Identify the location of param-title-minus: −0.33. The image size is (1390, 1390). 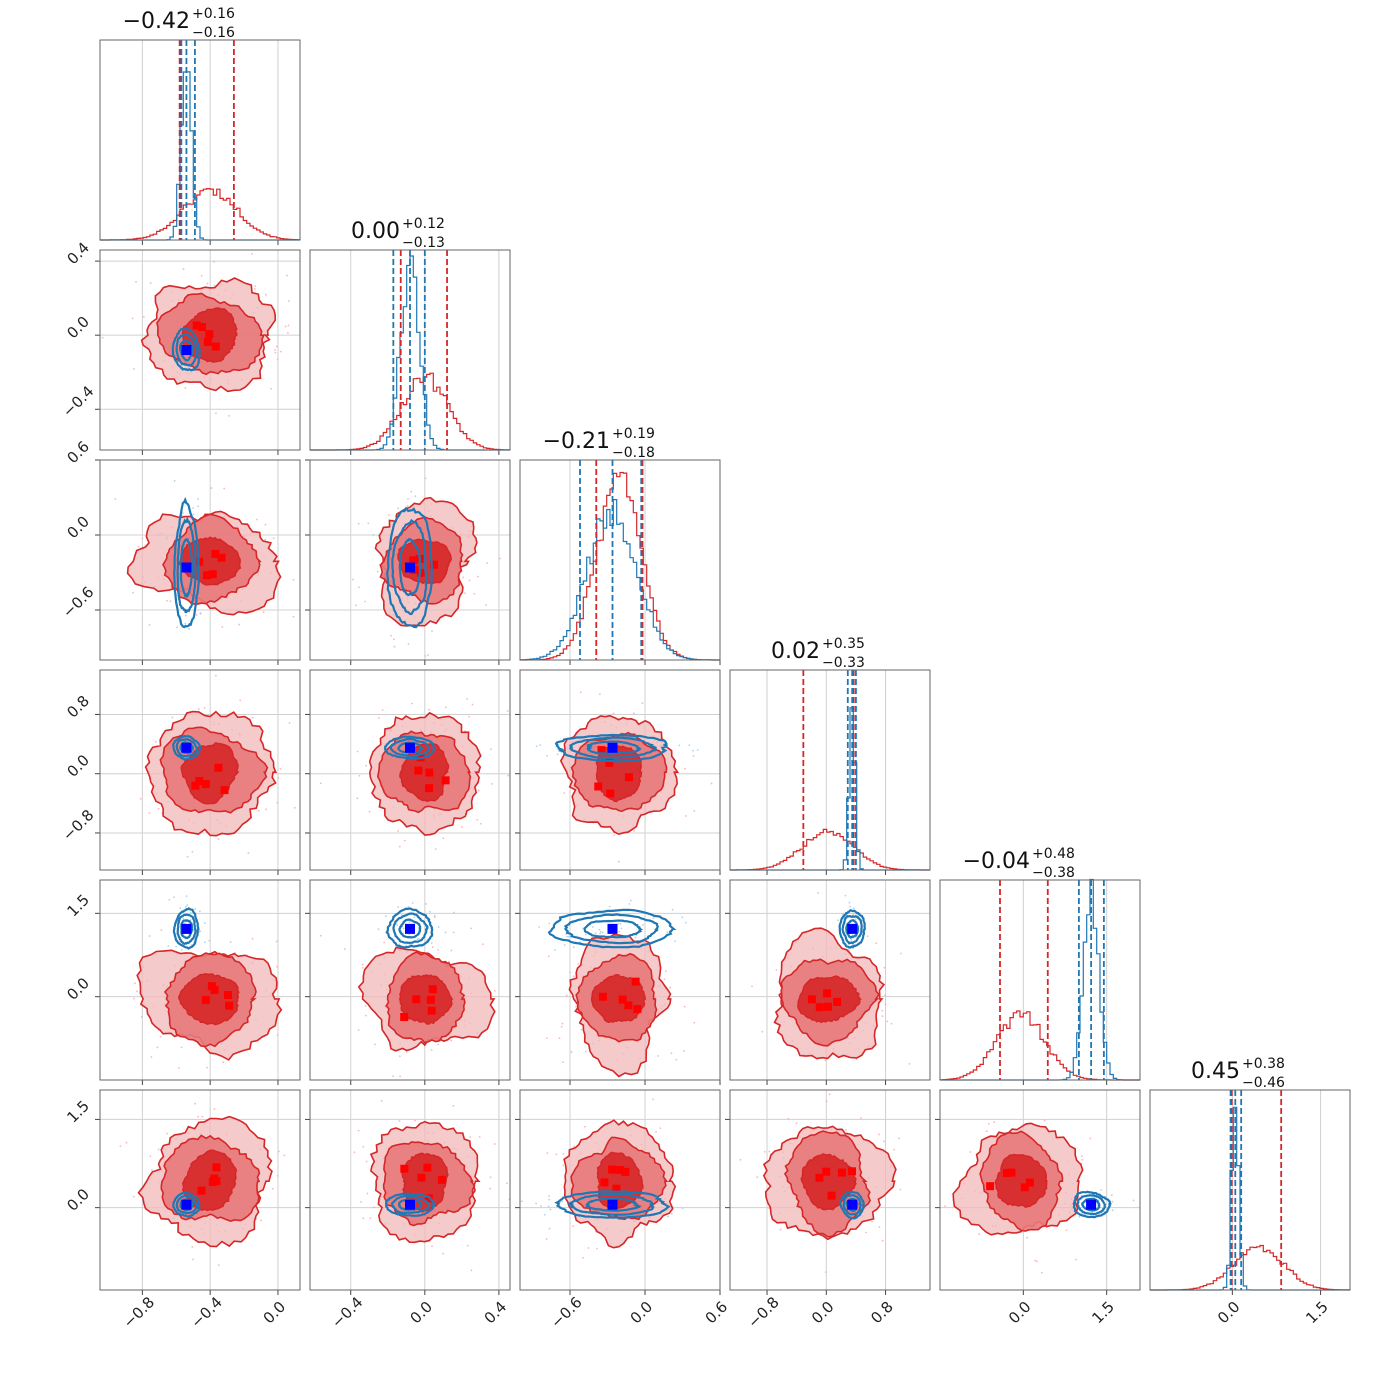
(843, 663).